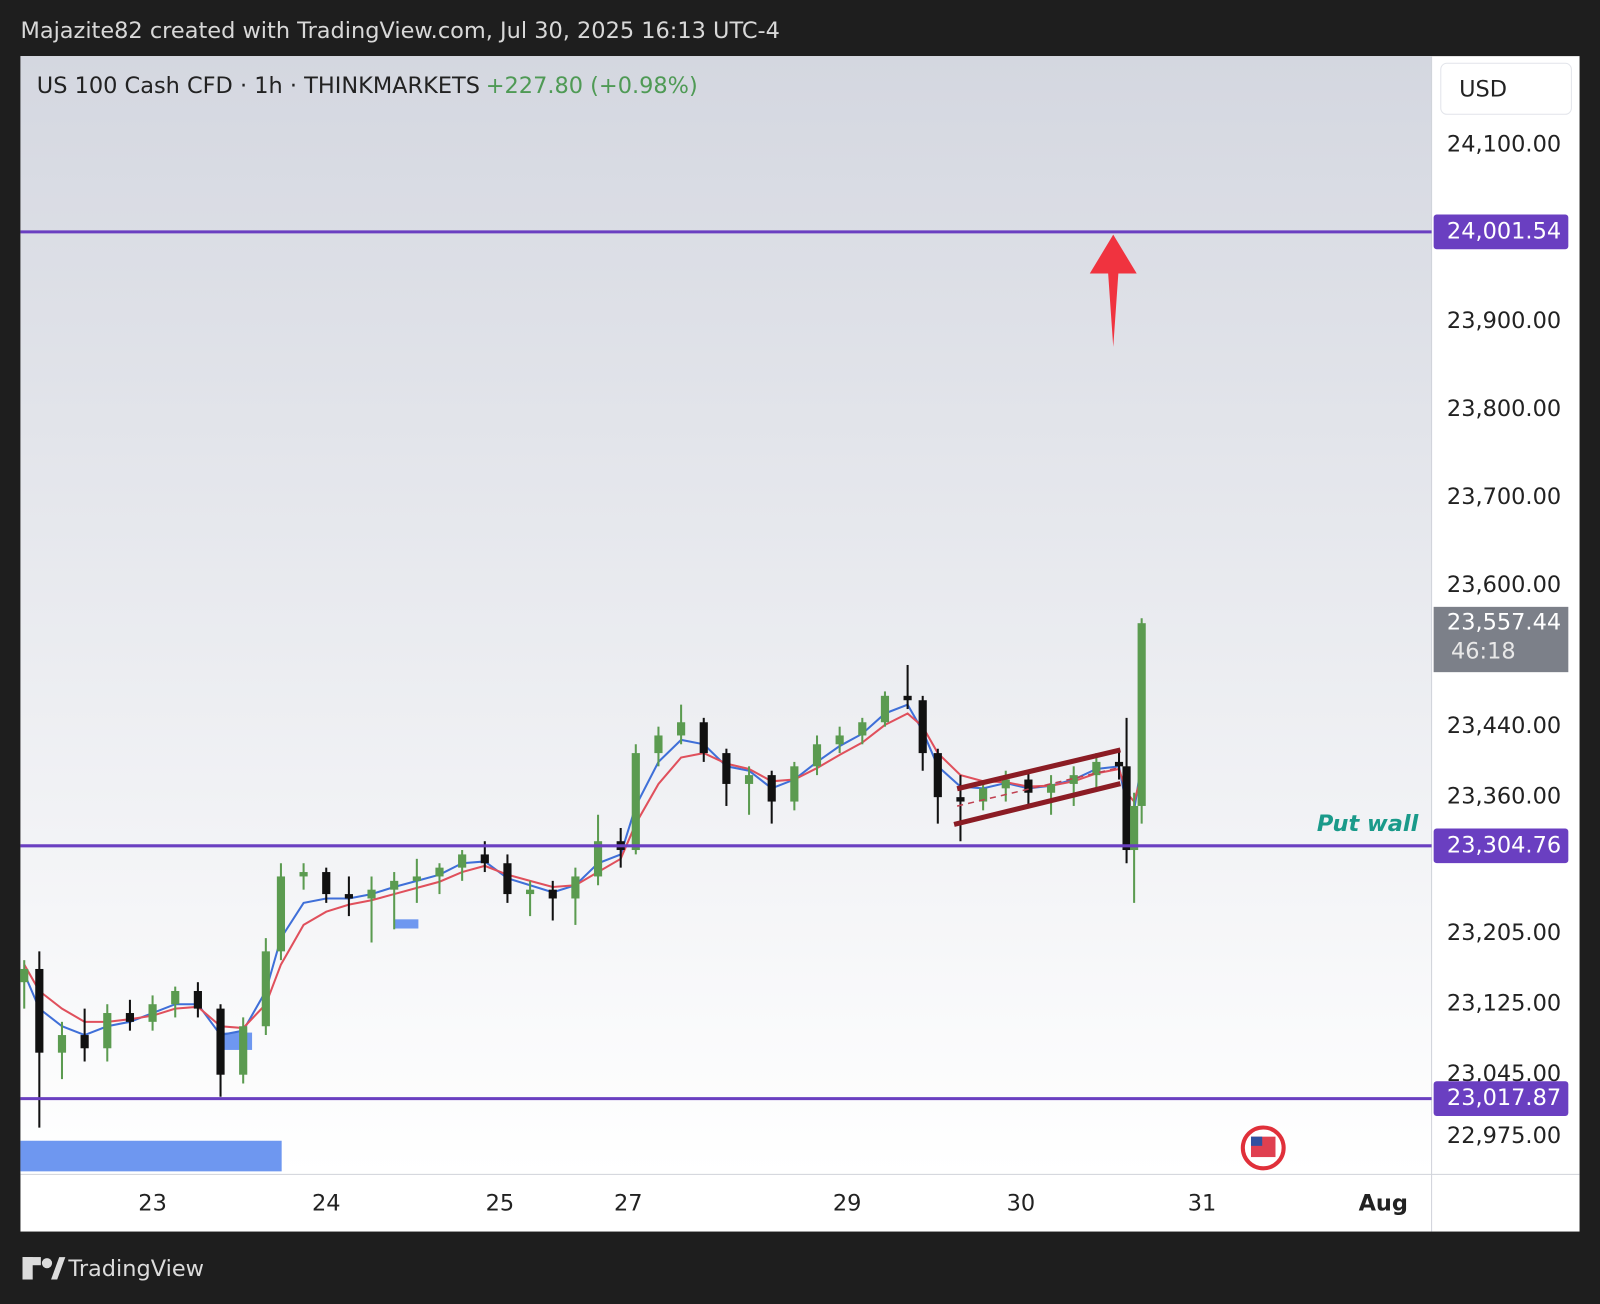  Describe the element at coordinates (1504, 797) in the screenshot. I see `y-tick-label: 23,360.00` at that location.